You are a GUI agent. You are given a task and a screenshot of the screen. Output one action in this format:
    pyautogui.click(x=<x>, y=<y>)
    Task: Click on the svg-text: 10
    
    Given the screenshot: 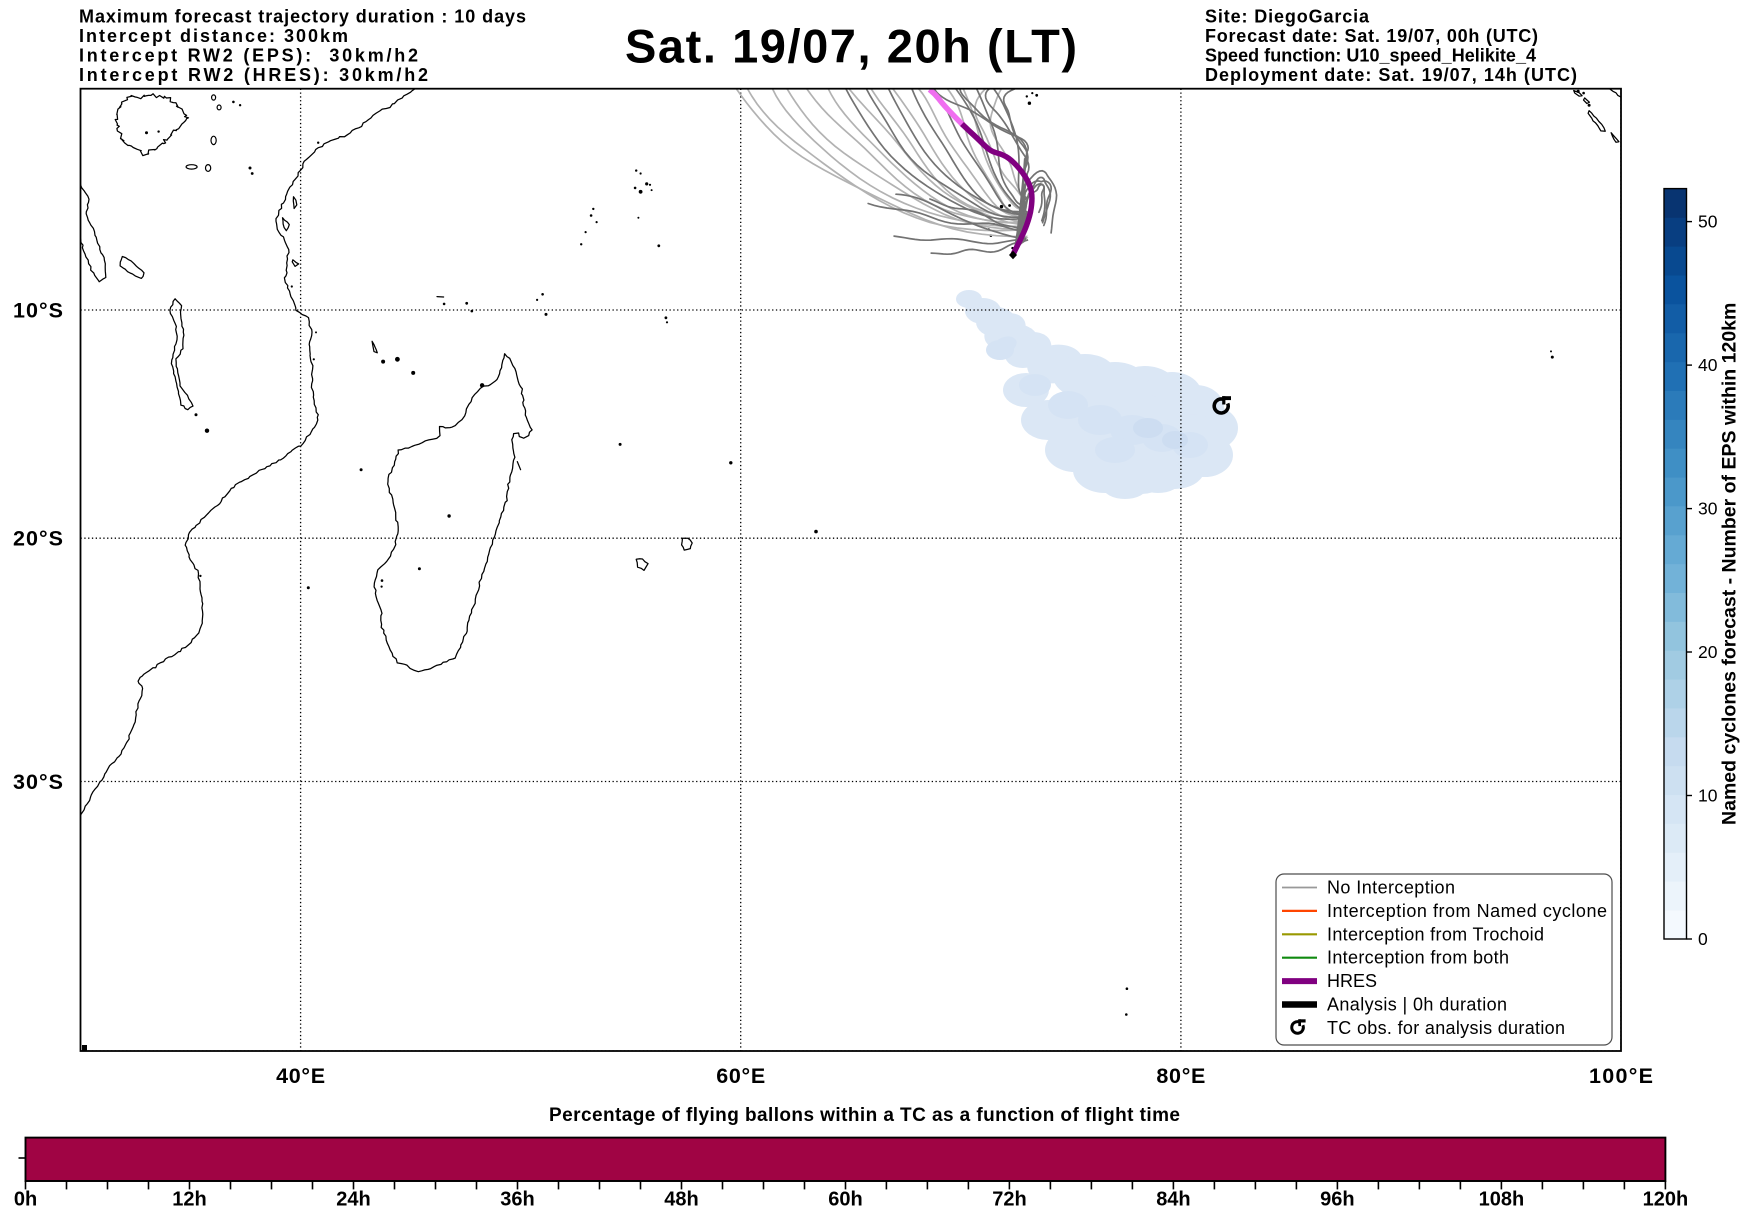 What is the action you would take?
    pyautogui.click(x=1708, y=796)
    